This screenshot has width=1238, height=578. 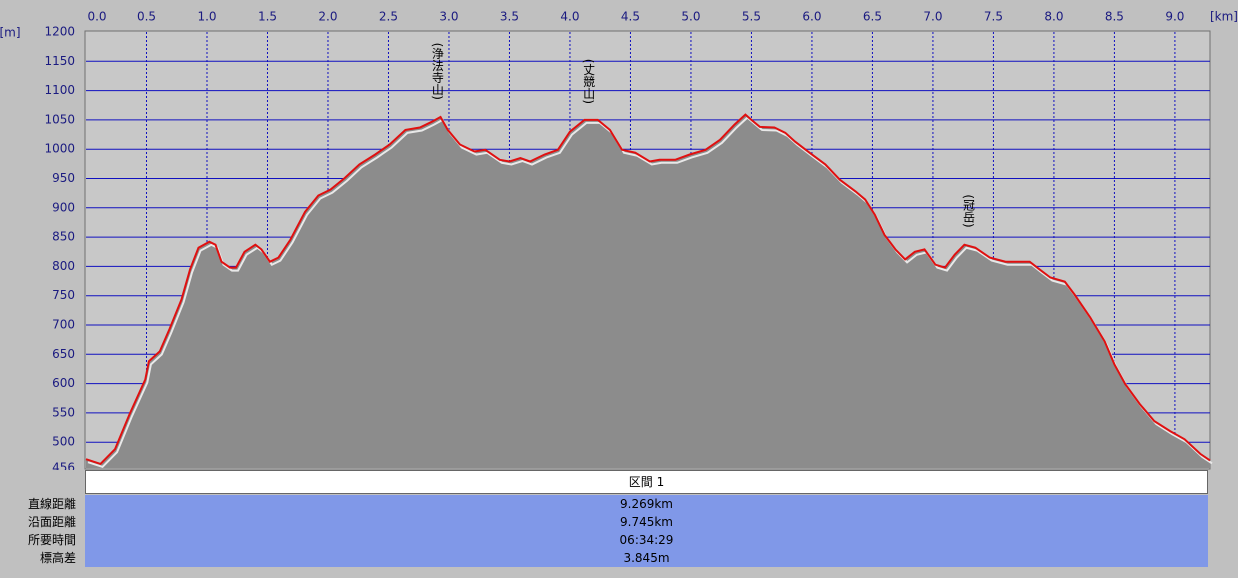 What do you see at coordinates (569, 17) in the screenshot?
I see `x-tick-label: 4.0` at bounding box center [569, 17].